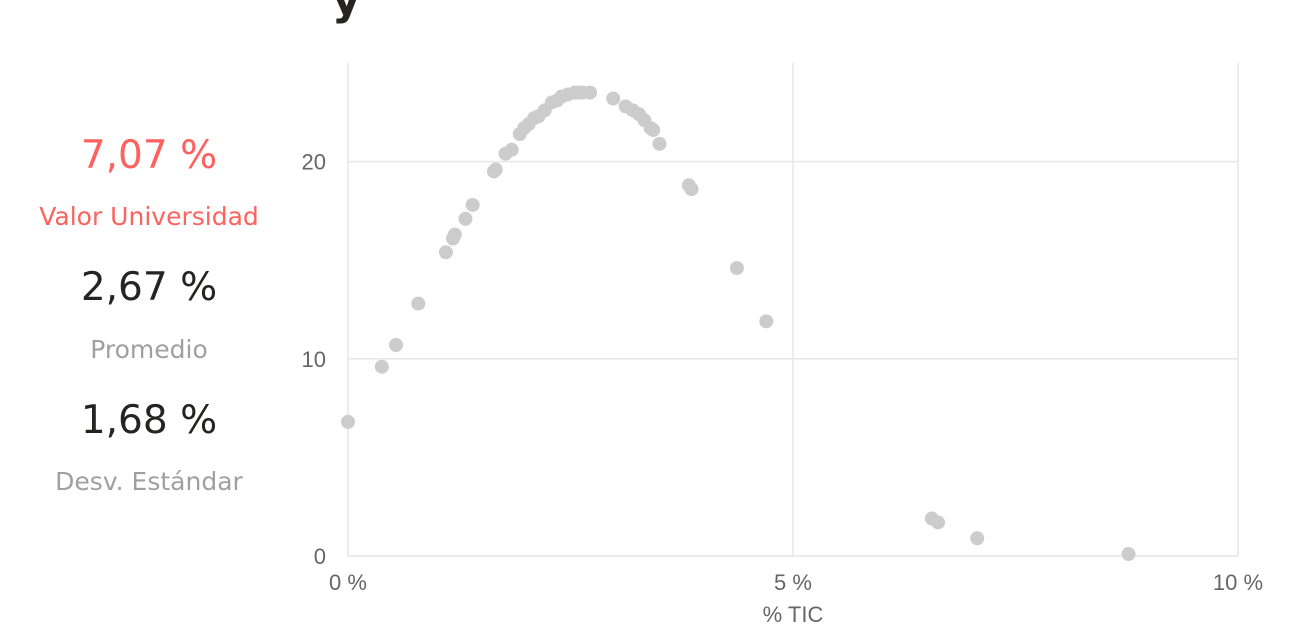  I want to click on x-tick-label: 10 %, so click(1238, 582).